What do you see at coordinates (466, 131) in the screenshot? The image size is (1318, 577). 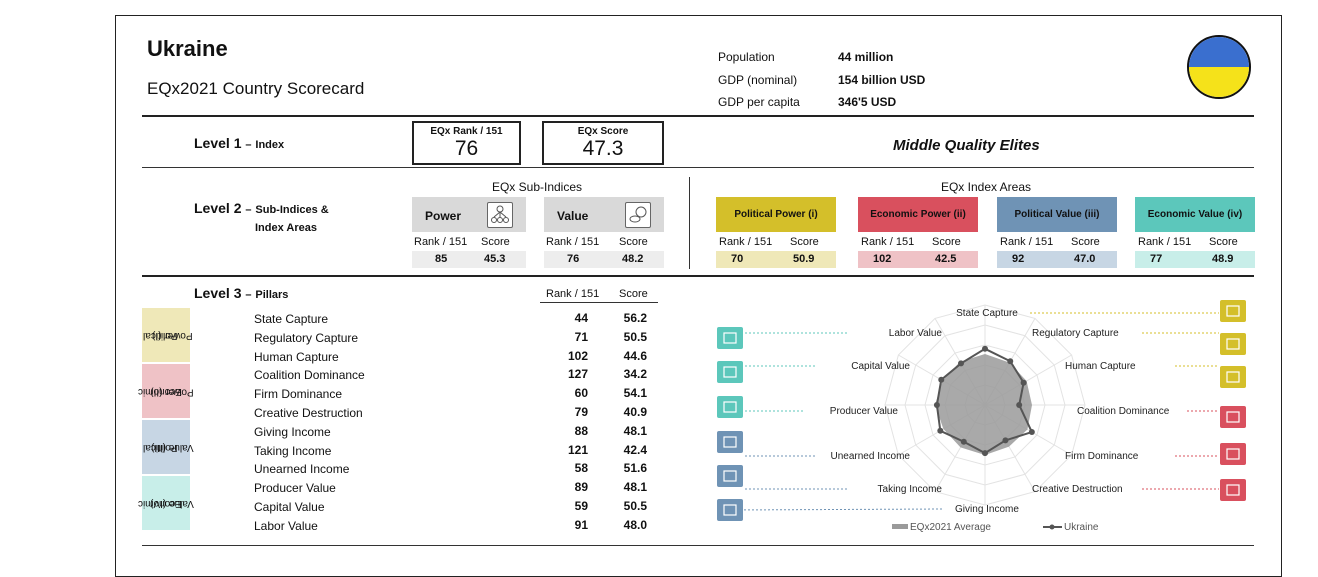 I see `eqx-rank-caption: EQx Rank / 151` at bounding box center [466, 131].